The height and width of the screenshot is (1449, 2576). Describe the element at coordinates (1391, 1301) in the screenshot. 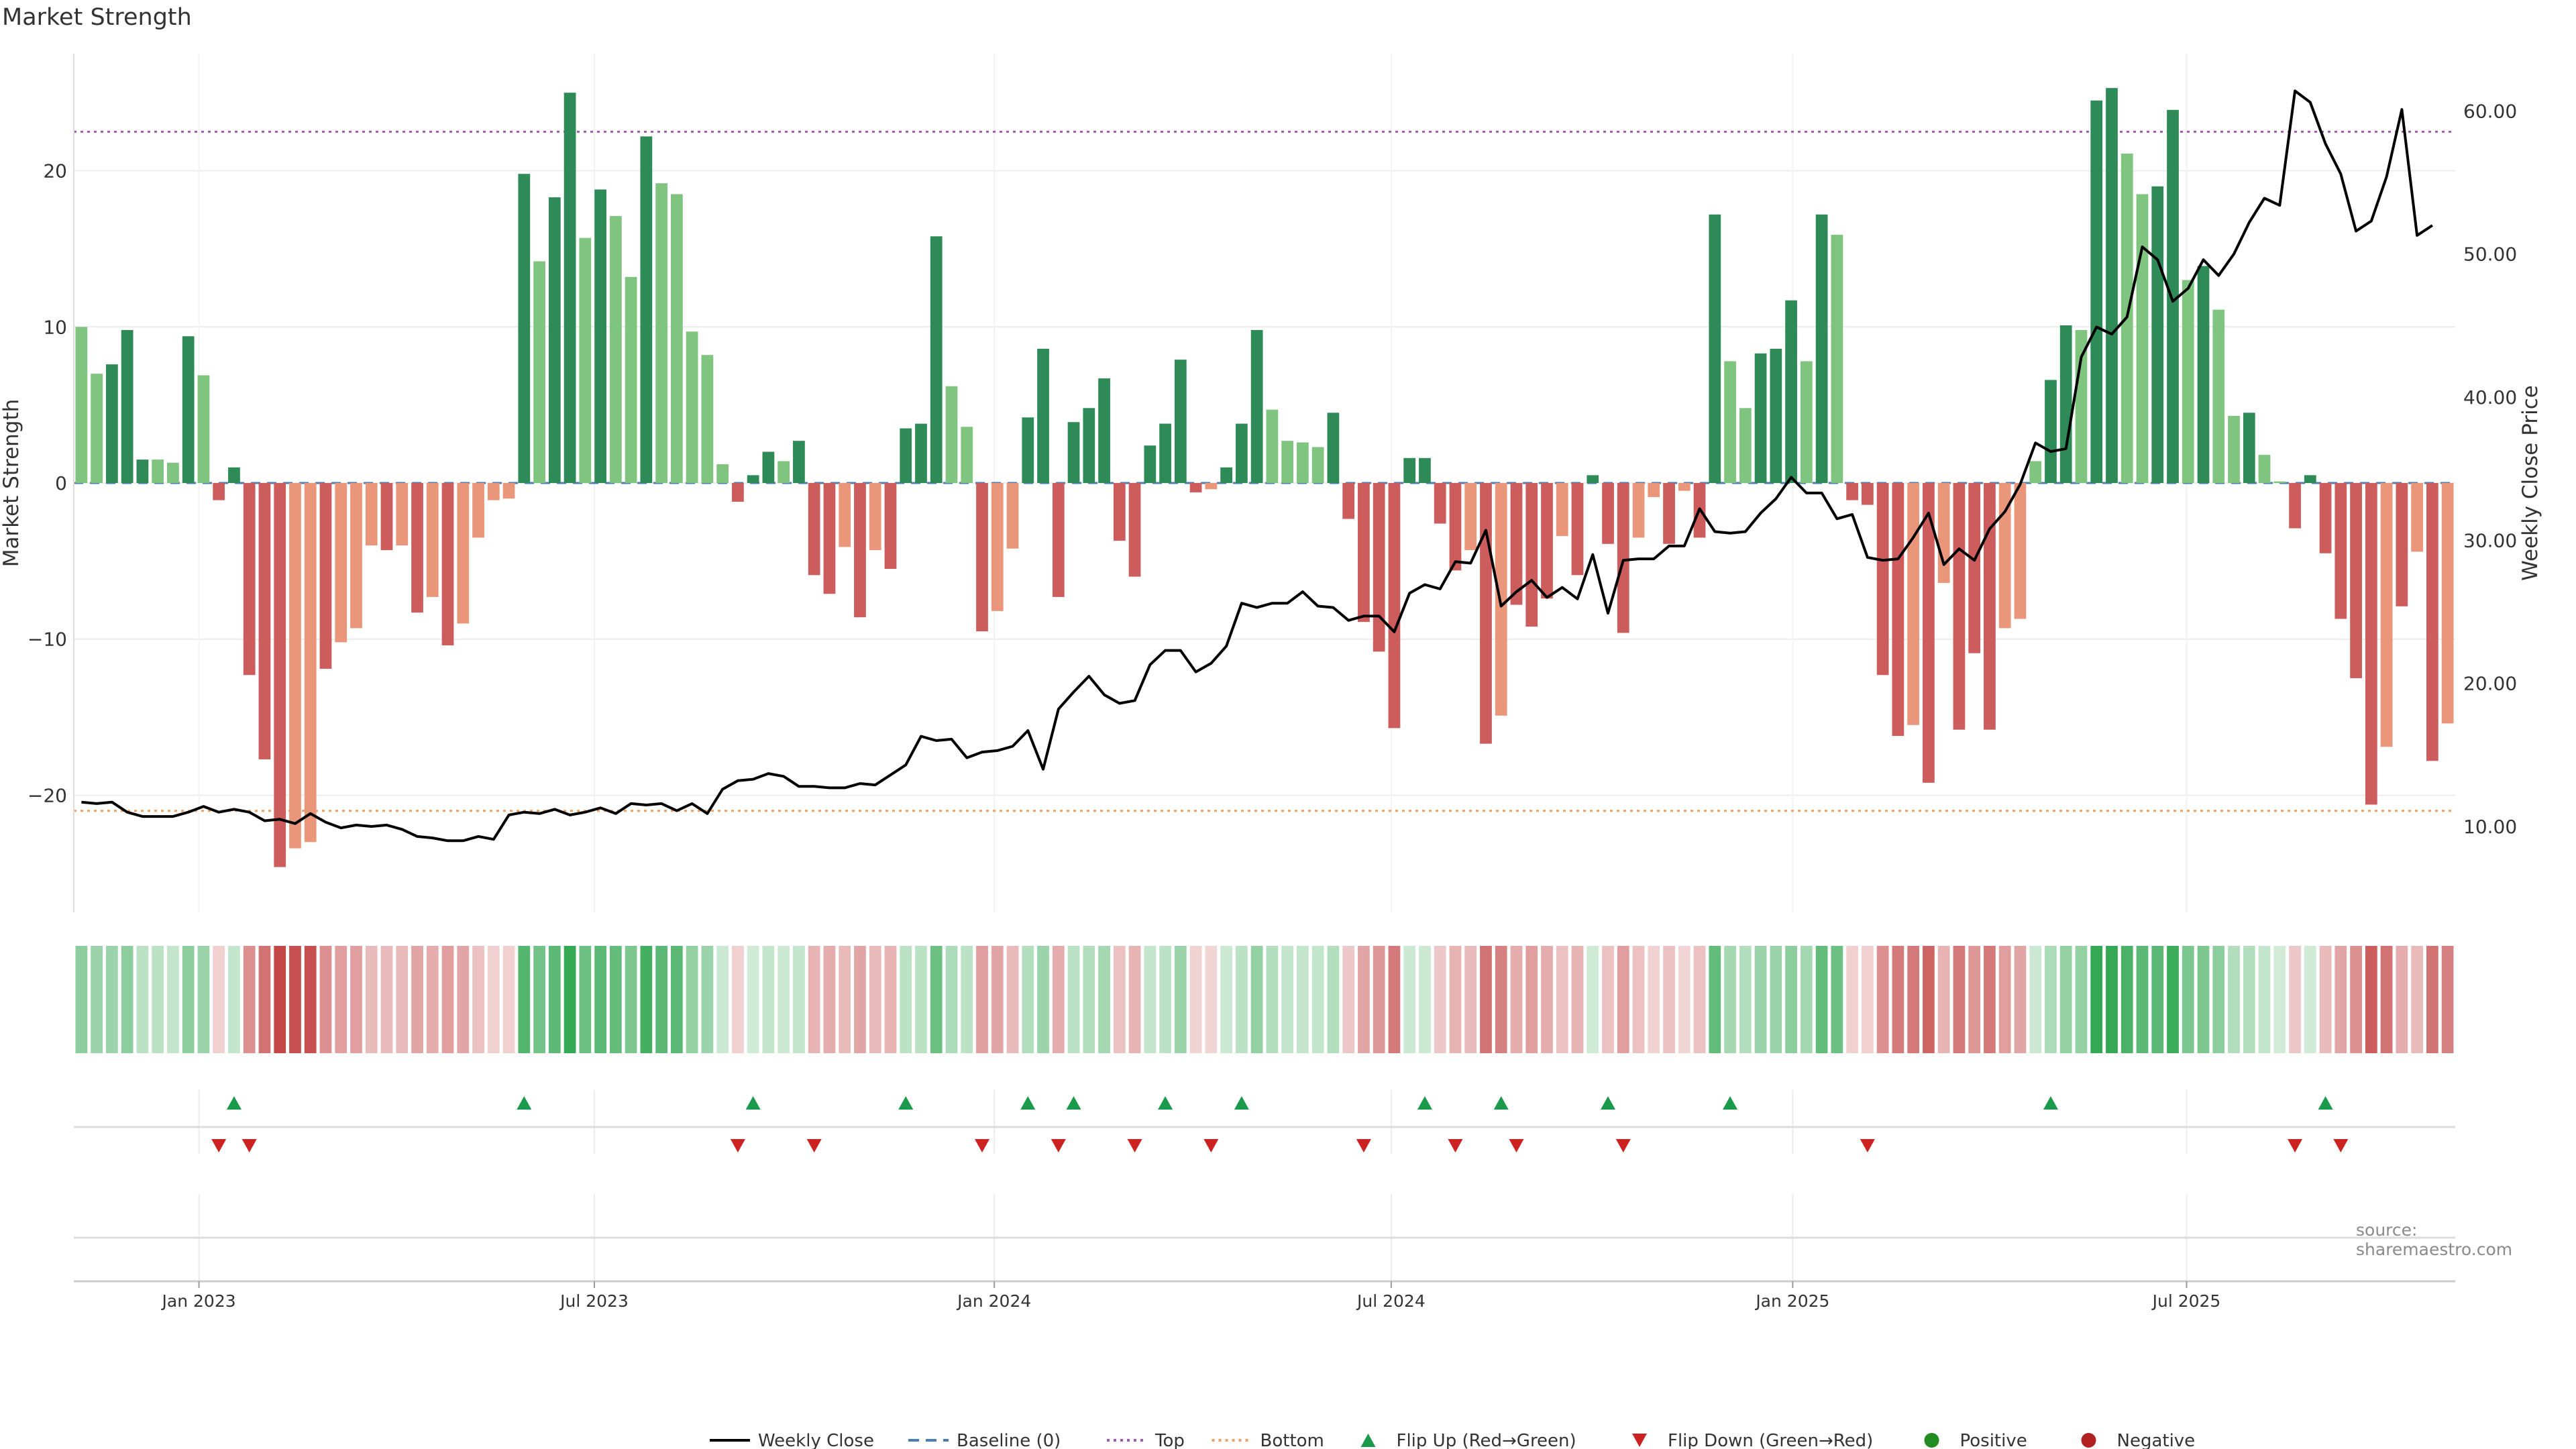

I see `x-tick-label: Jul 2024` at that location.